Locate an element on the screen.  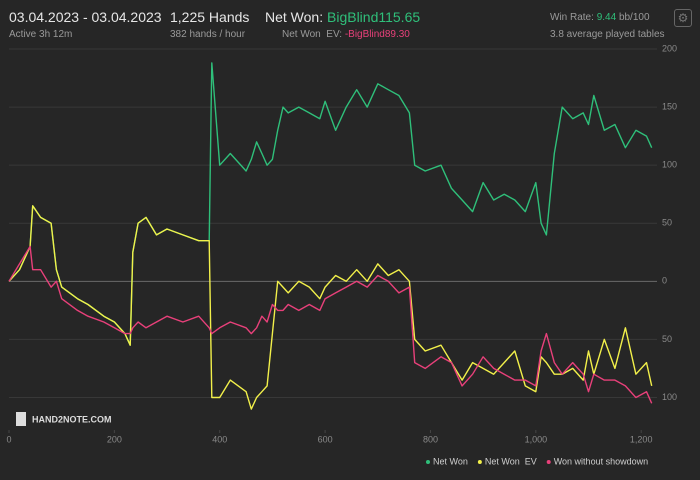
x-tick-label: 1,200 is located at coordinates (641, 439).